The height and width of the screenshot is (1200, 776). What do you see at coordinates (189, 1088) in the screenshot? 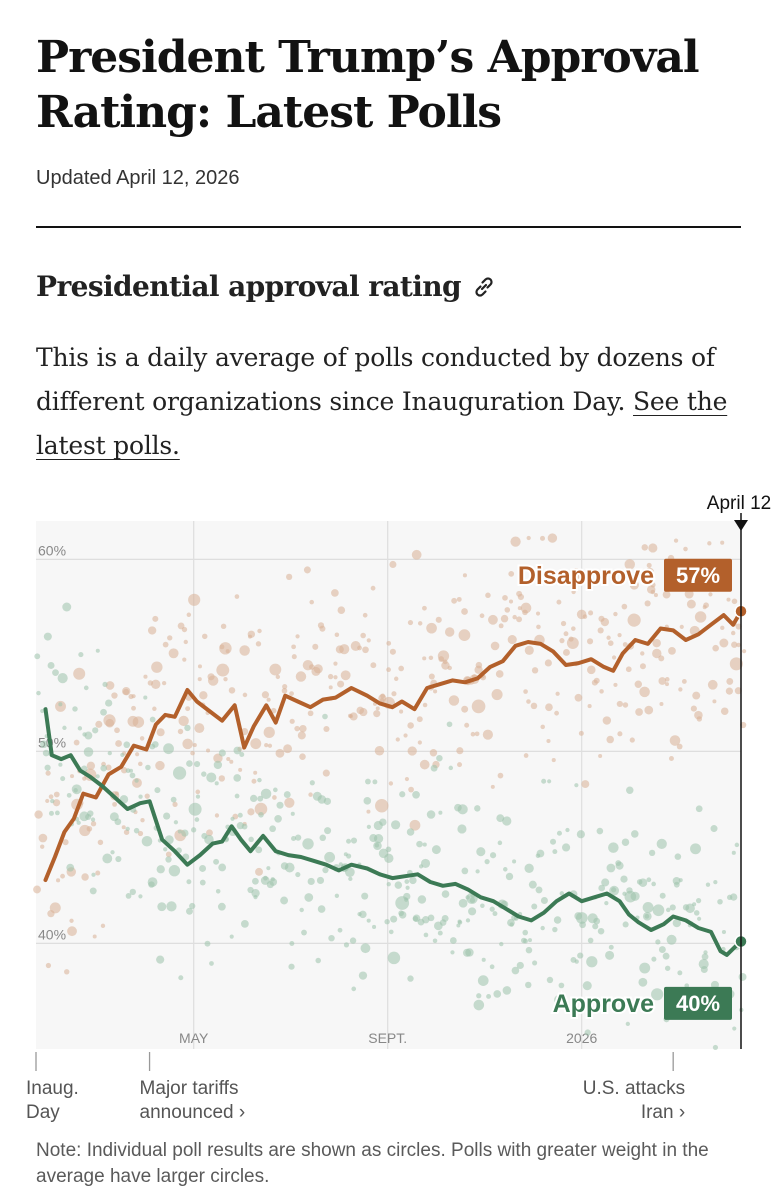
I see `event-label: Major tariffs` at bounding box center [189, 1088].